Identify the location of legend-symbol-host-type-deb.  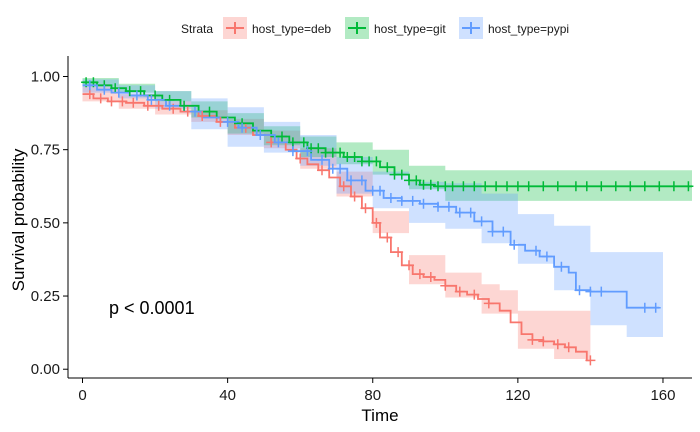
(235, 28).